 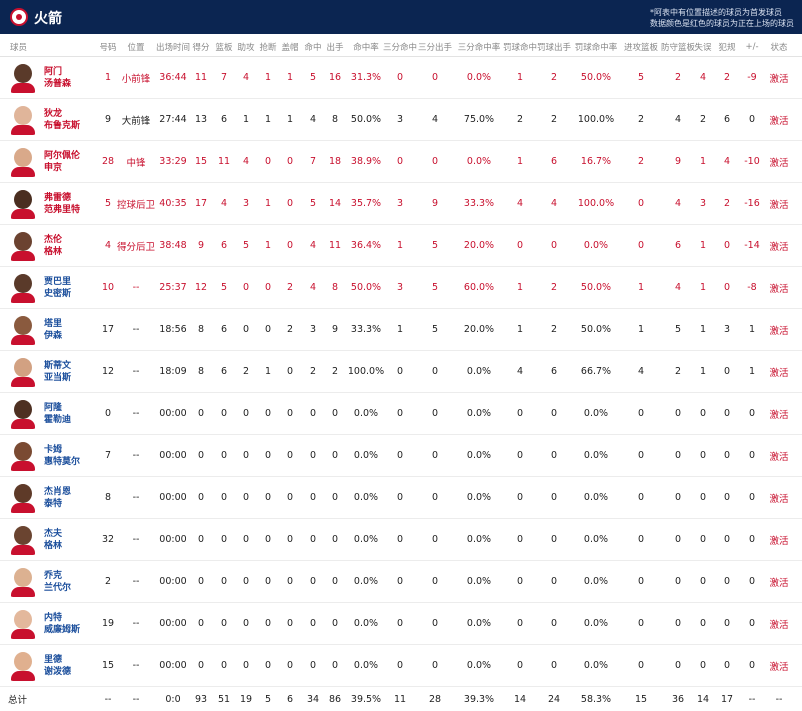 What do you see at coordinates (313, 329) in the screenshot?
I see `stat-fgm: 3` at bounding box center [313, 329].